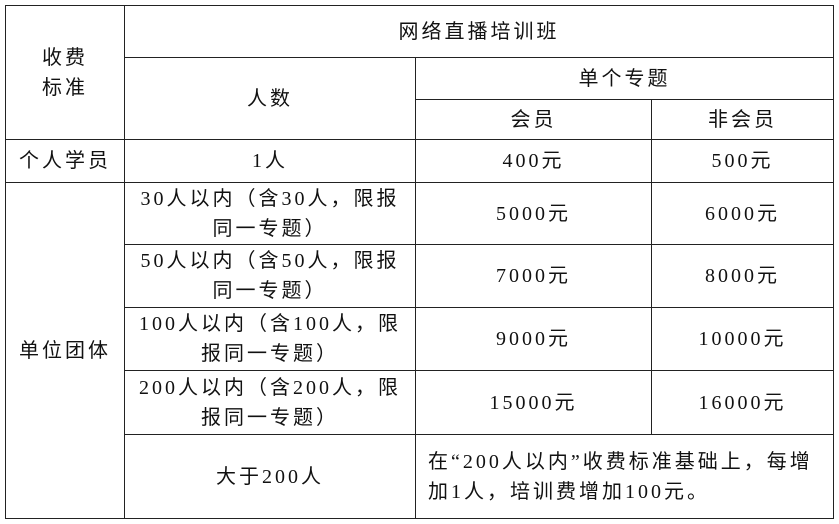  I want to click on member-price: 400元, so click(533, 161).